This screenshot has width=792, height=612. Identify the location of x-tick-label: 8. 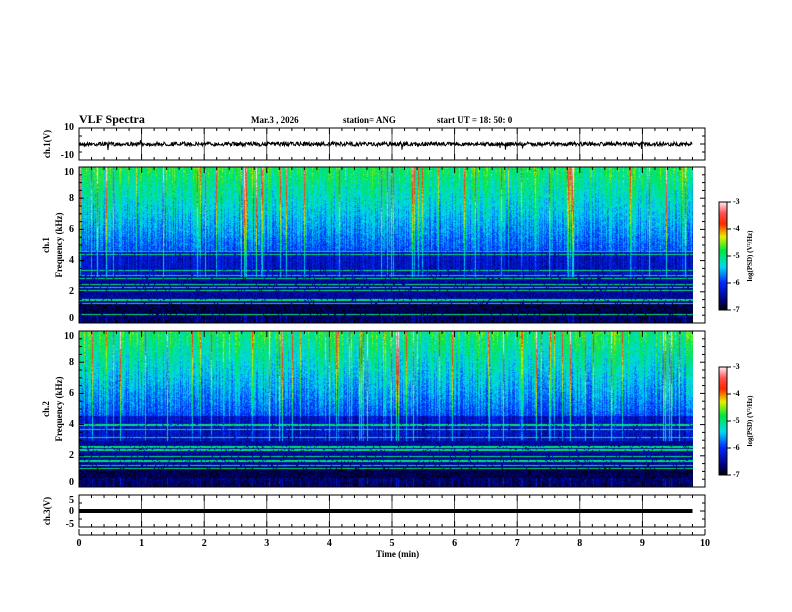
(580, 543).